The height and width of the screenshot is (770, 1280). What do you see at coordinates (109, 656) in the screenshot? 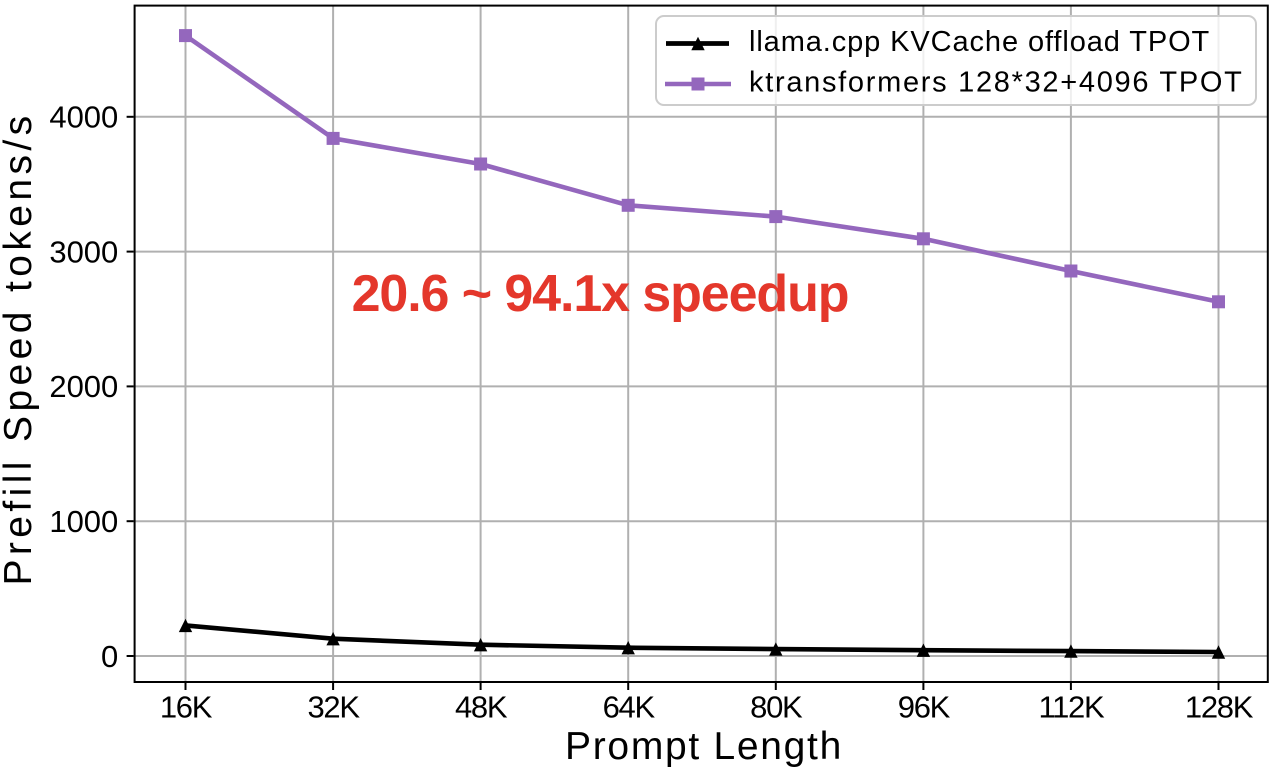
I see `svg-text: 0` at bounding box center [109, 656].